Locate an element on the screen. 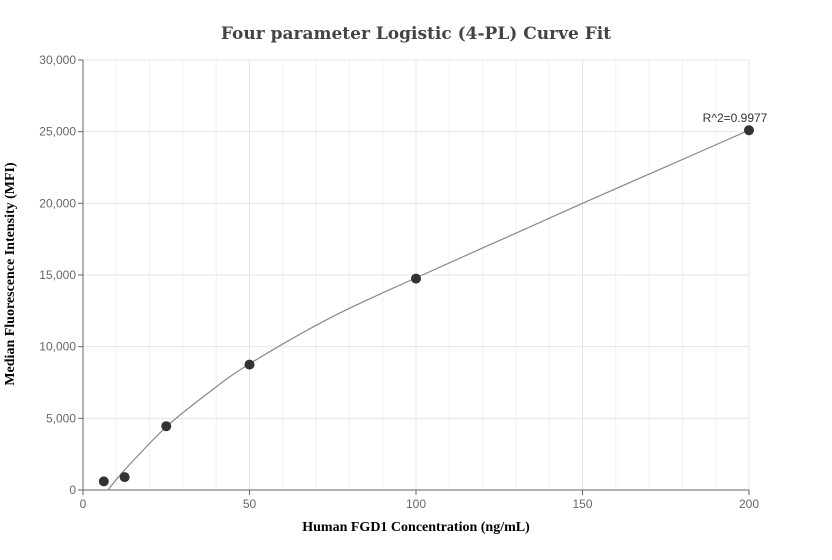 This screenshot has width=832, height=560. y-tick-label: 0 is located at coordinates (72, 490).